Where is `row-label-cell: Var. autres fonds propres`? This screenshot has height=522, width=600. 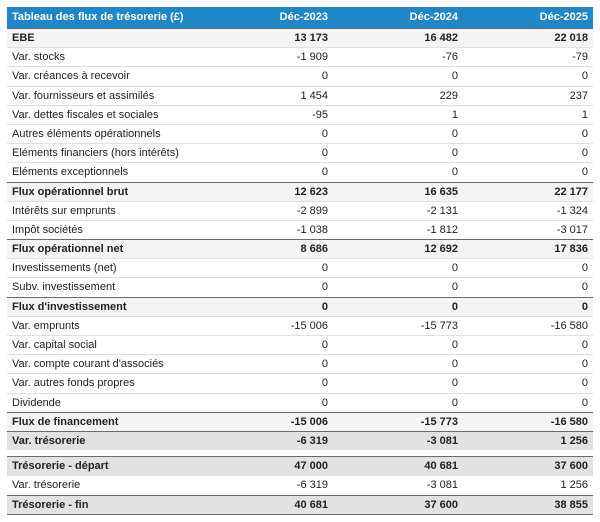
row-label-cell: Var. autres fonds propres is located at coordinates (105, 383).